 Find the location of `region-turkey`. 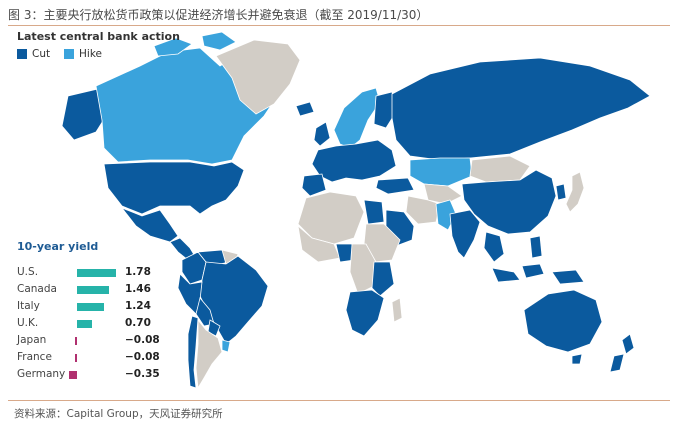

region-turkey is located at coordinates (395, 186).